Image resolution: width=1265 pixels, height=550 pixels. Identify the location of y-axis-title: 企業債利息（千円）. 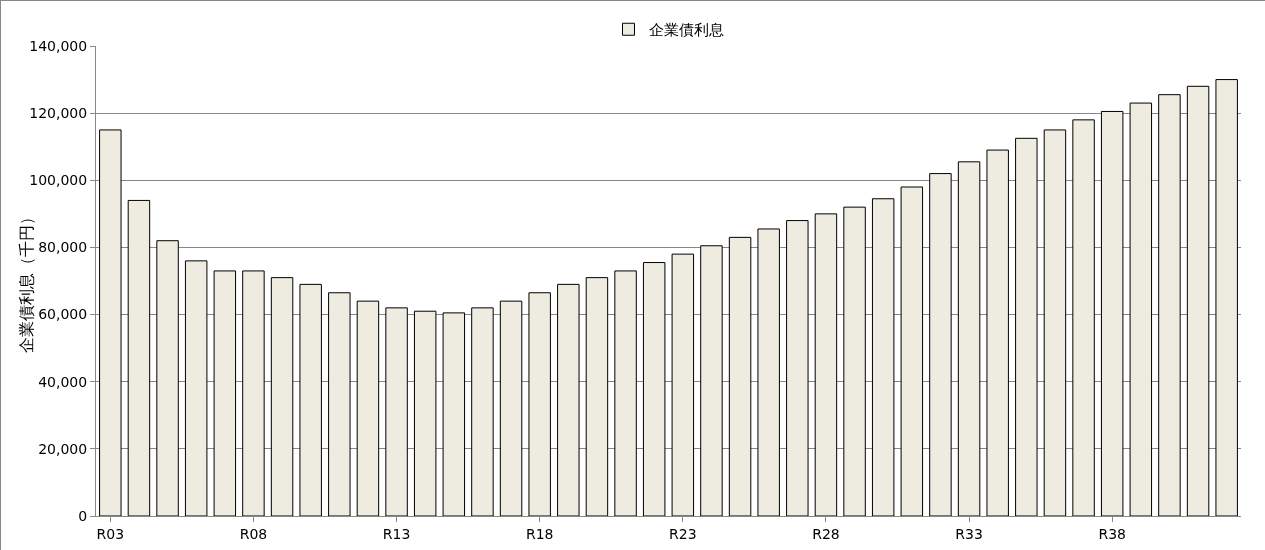
(27, 281).